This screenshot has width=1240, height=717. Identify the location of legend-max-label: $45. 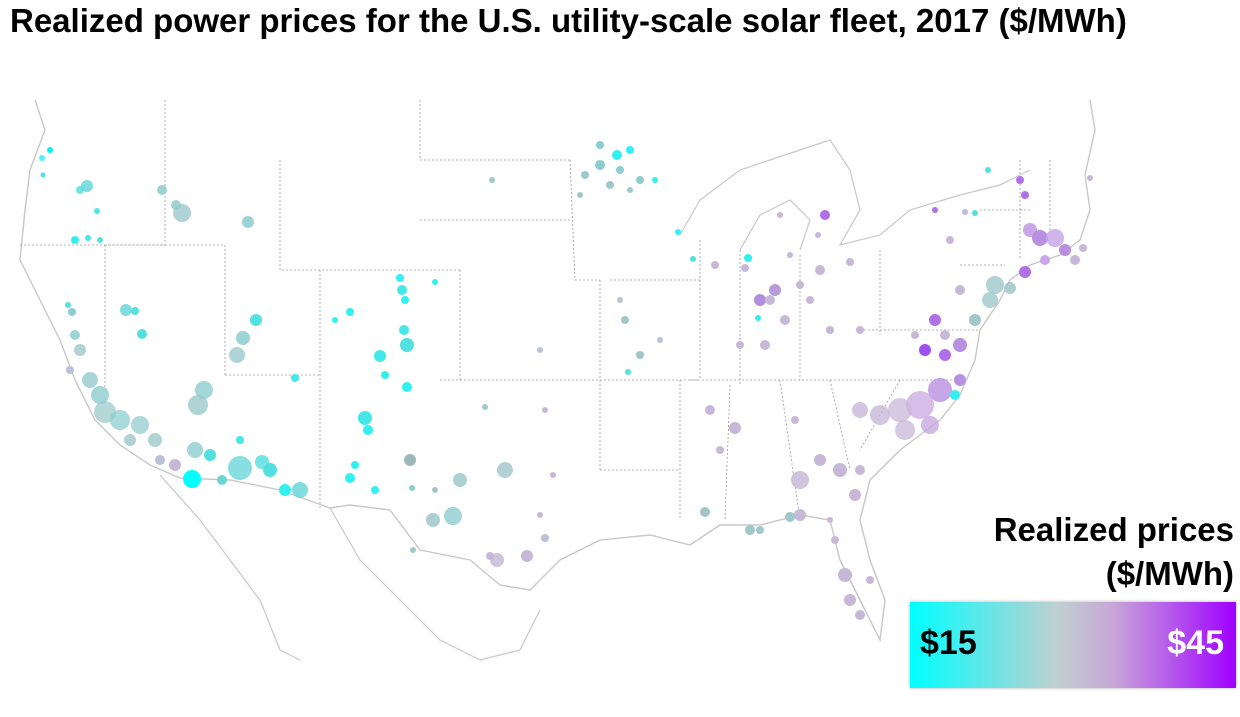
(1195, 643).